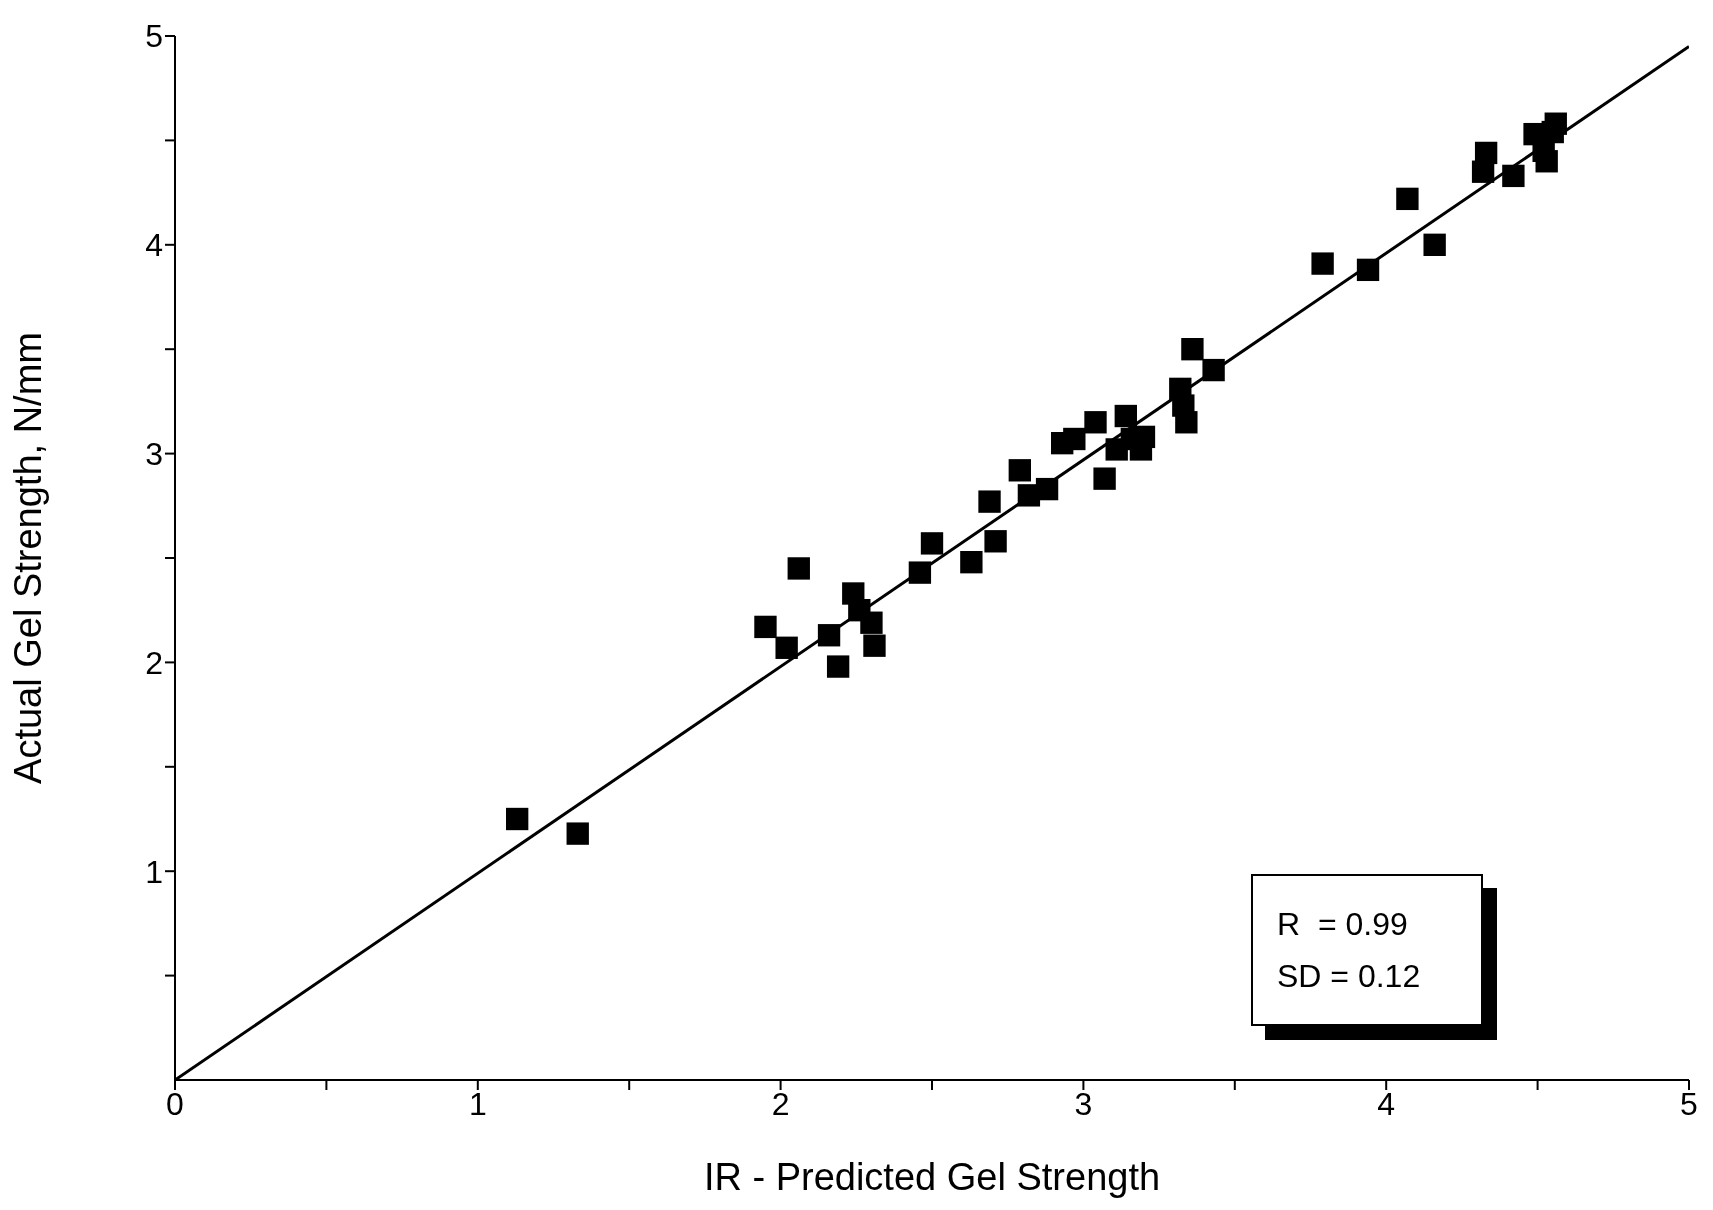 This screenshot has height=1210, width=1713. Describe the element at coordinates (154, 453) in the screenshot. I see `y-tick-label: 3` at that location.